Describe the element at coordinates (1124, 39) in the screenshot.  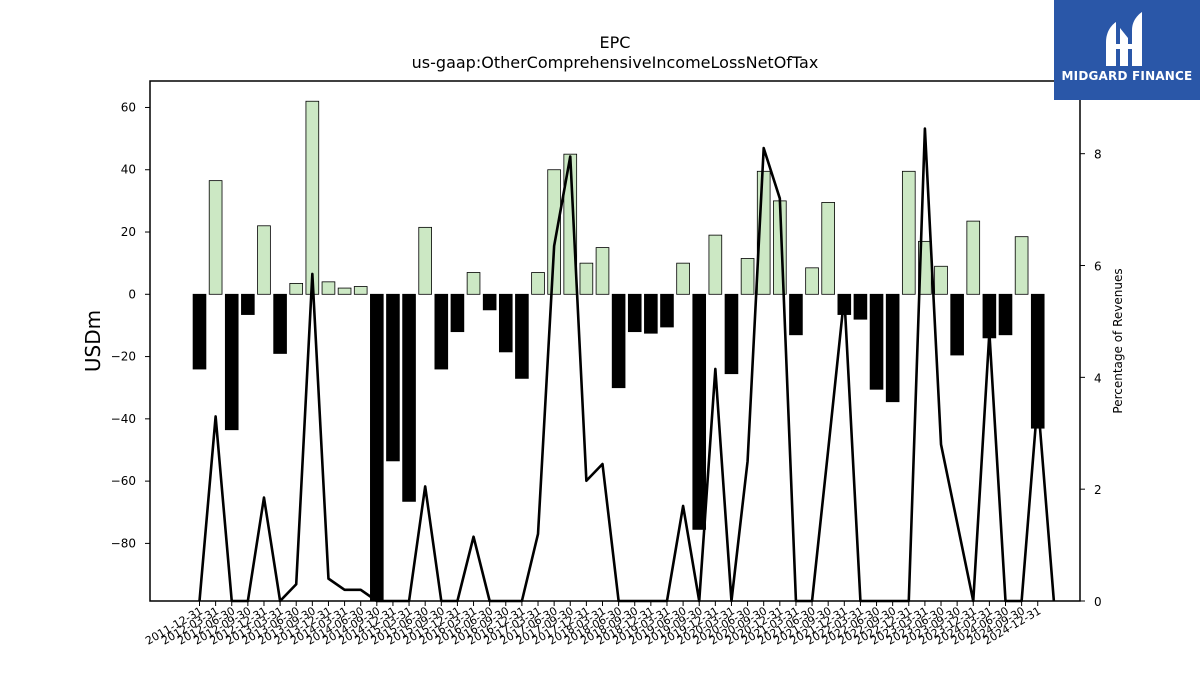
I see `midgard-logo-icon` at that location.